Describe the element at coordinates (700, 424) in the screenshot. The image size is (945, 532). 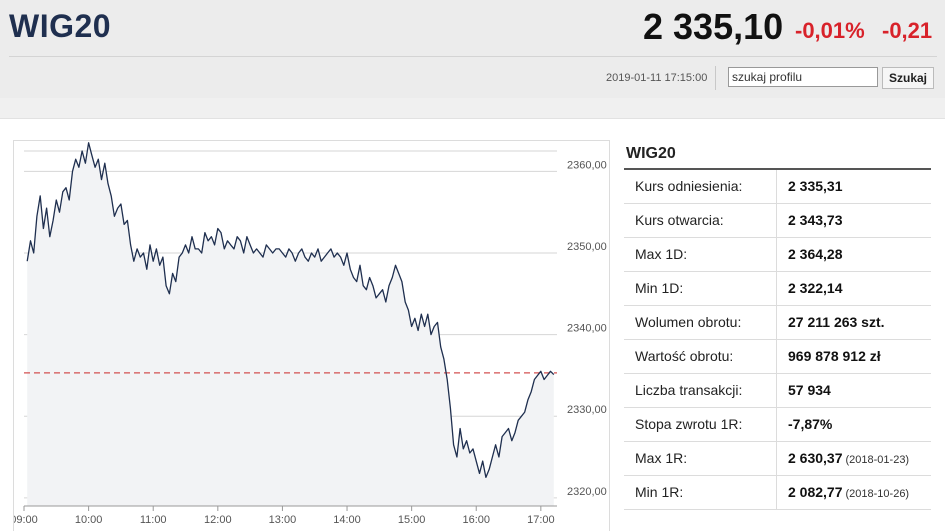
I see `info-row-label: Stopa zwrotu 1R:` at that location.